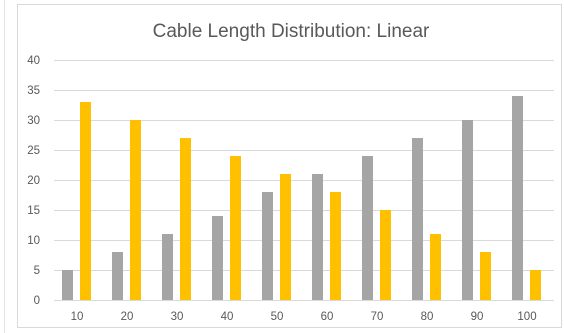 The height and width of the screenshot is (333, 564). Describe the element at coordinates (77, 317) in the screenshot. I see `x-tick-label: 10` at that location.